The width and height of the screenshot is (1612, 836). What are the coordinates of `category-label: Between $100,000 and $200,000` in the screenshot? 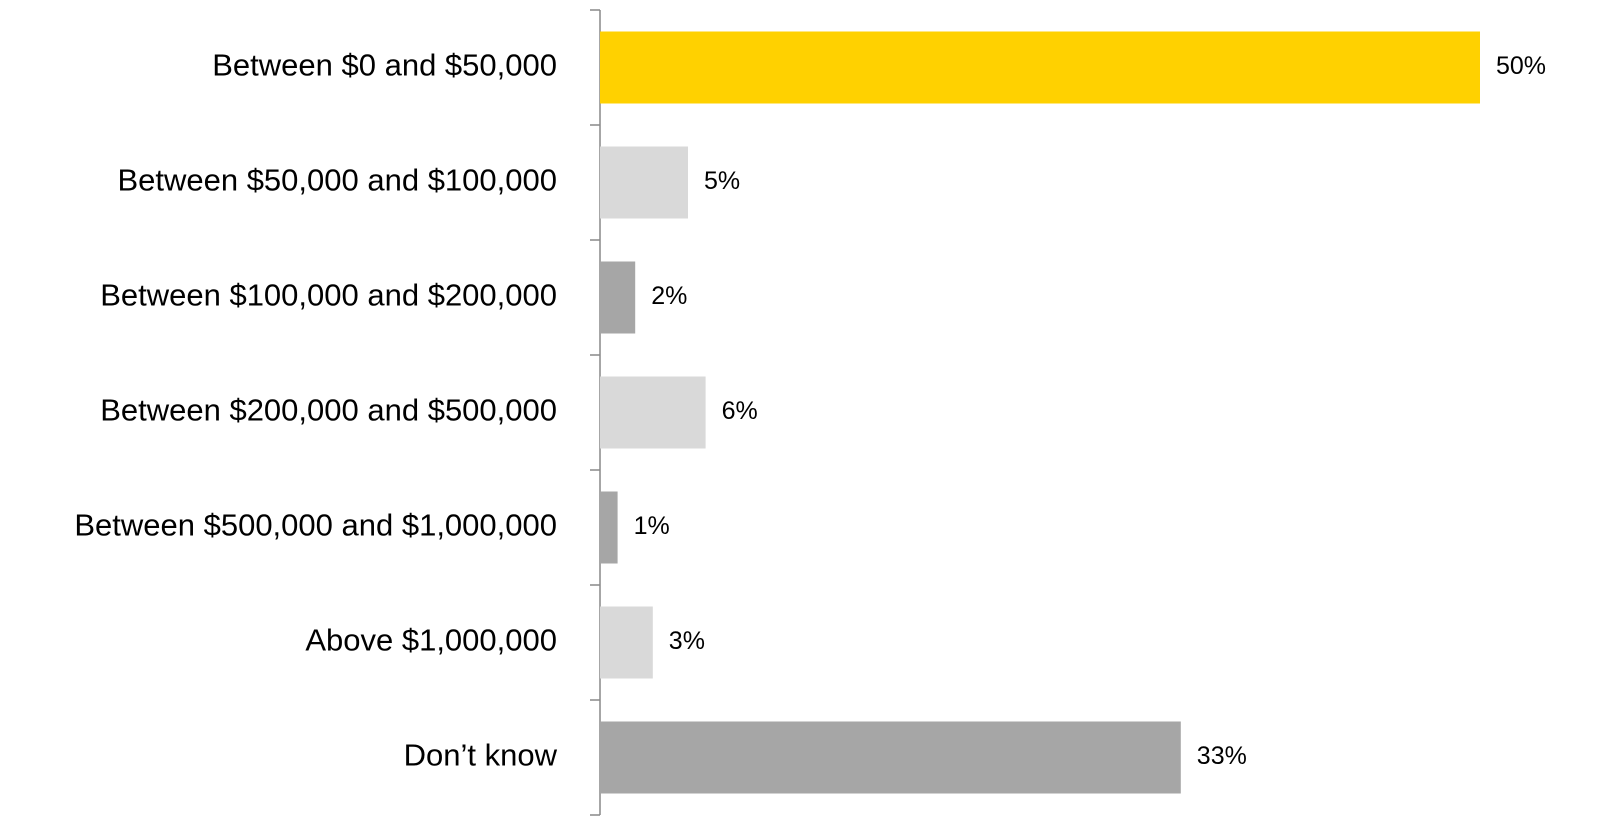 It's located at (328, 295).